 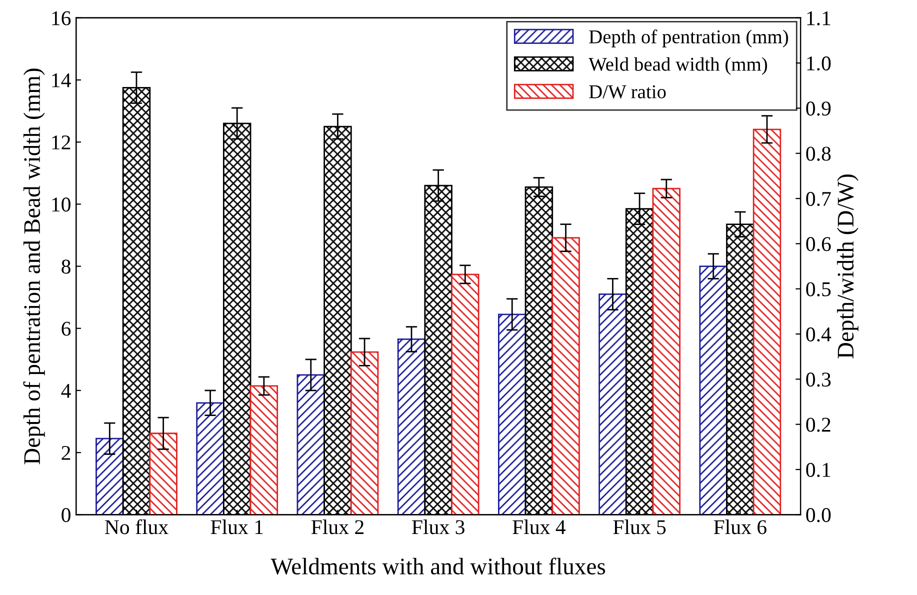 I want to click on x-tick-label: Flux 5, so click(x=639, y=527).